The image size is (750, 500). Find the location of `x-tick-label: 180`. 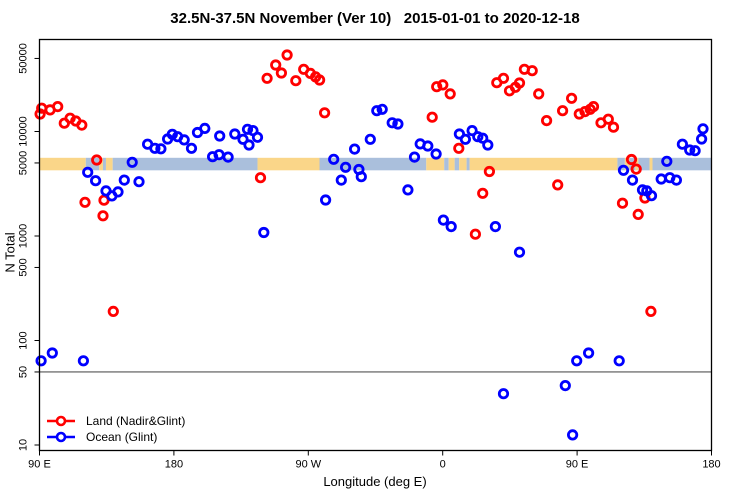

x-tick-label: 180 is located at coordinates (174, 465).